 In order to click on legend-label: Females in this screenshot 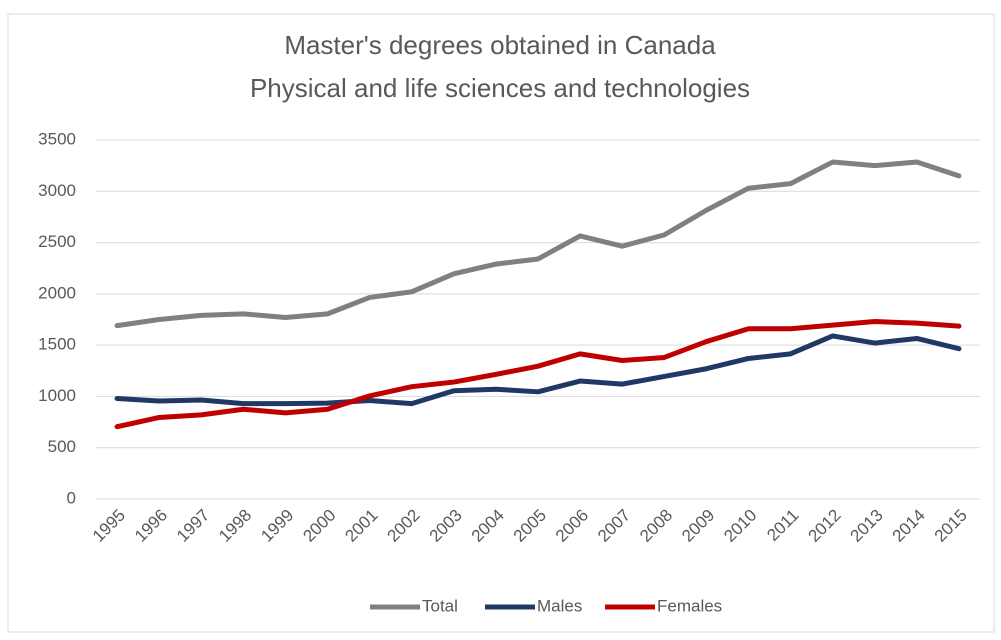, I will do `click(689, 605)`.